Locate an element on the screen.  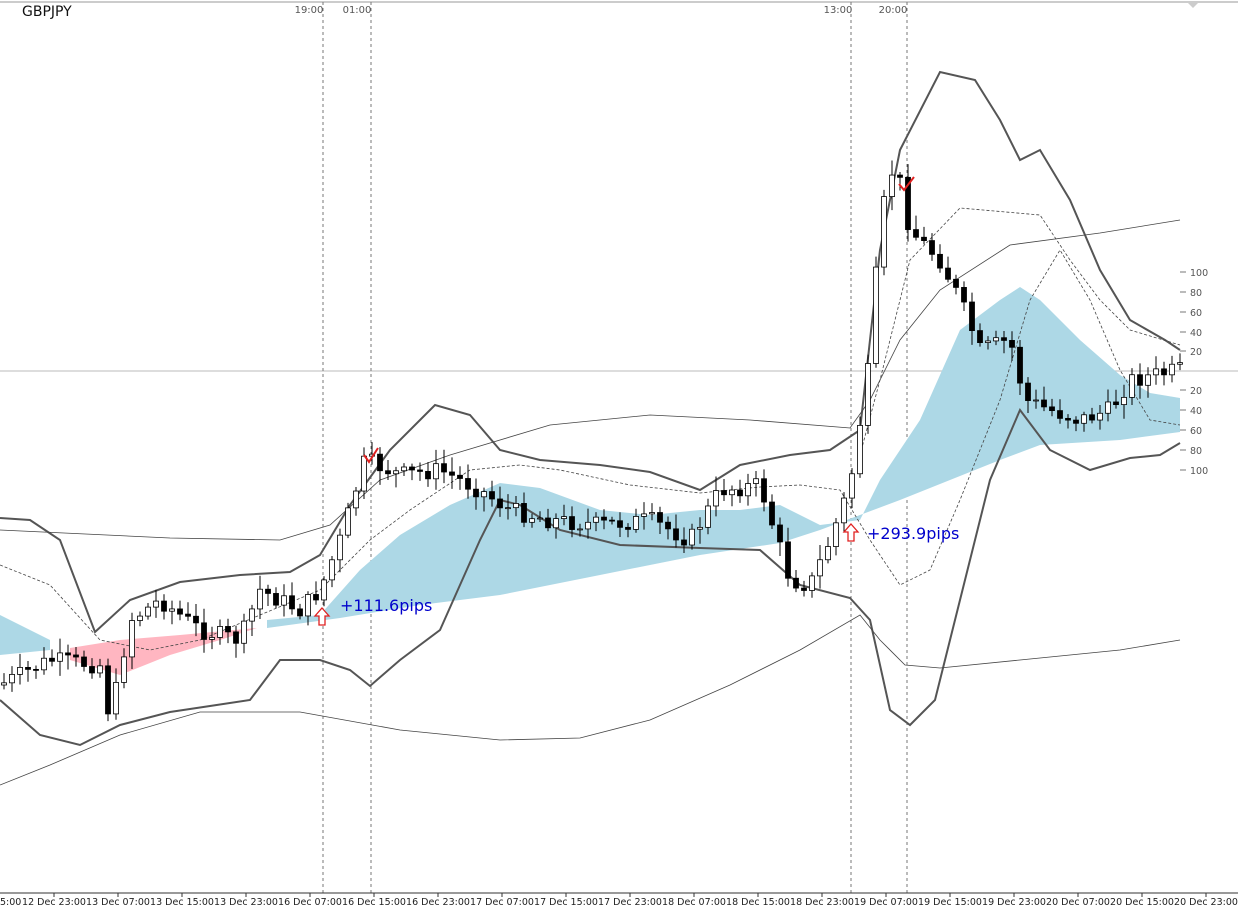
time-label: 20 Dec 07:00 is located at coordinates (1078, 902).